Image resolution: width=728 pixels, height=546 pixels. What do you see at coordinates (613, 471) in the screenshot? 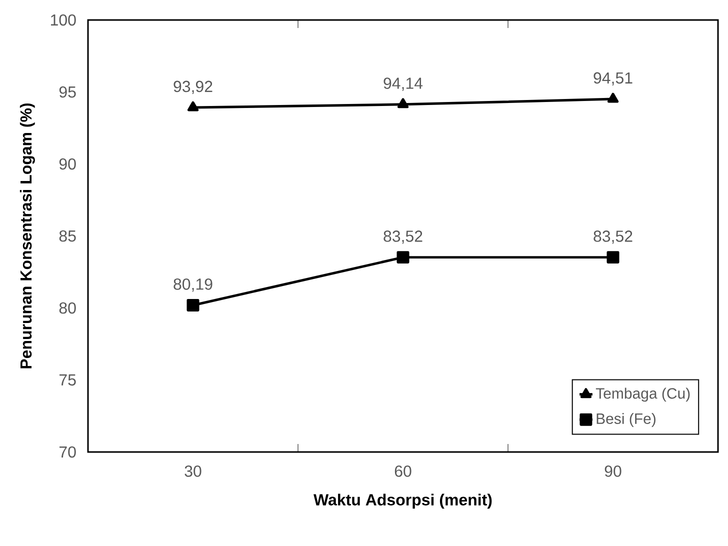
I see `x-tick-label: 90` at bounding box center [613, 471].